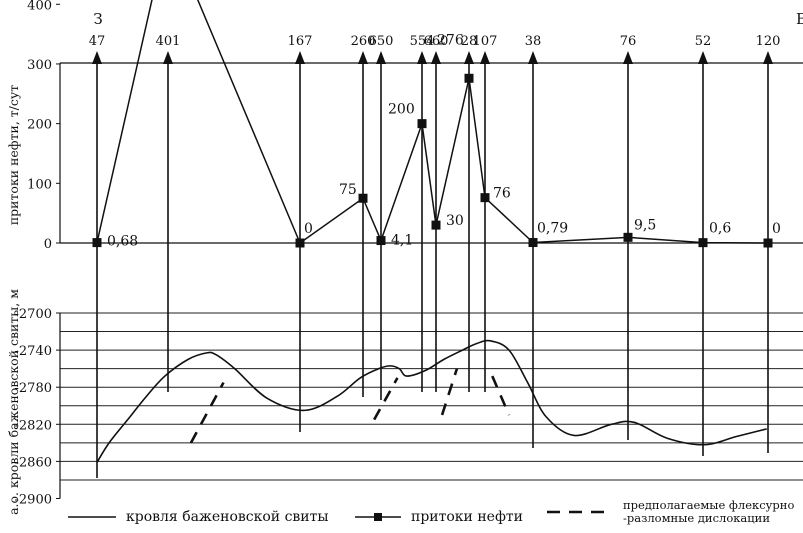 This screenshot has height=533, width=803. I want to click on well-label-167: 167, so click(300, 41).